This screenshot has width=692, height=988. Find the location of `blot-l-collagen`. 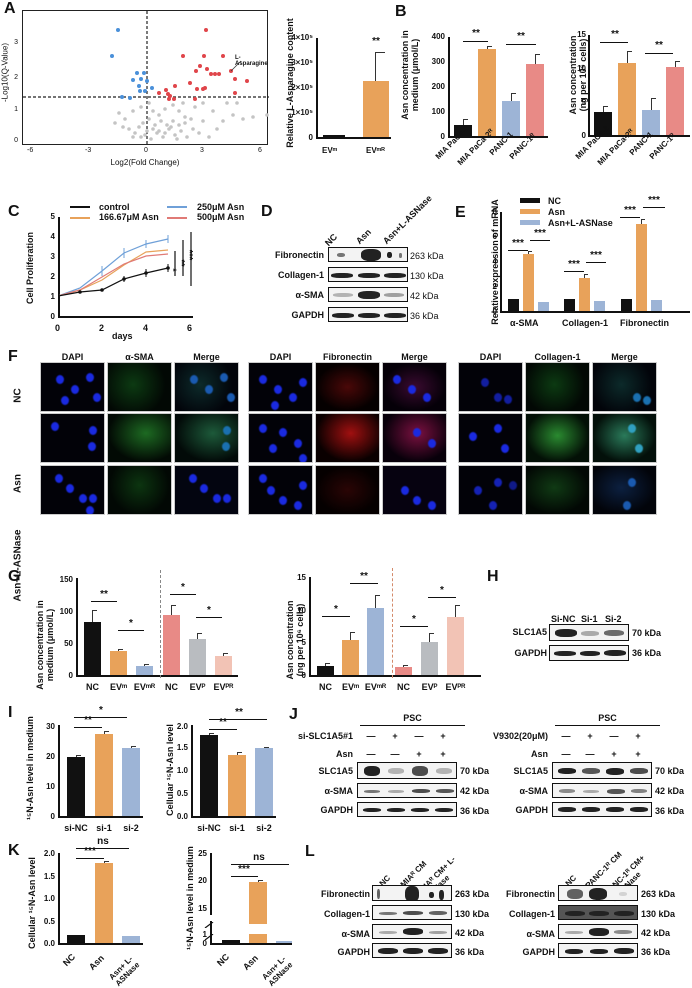

blot-l-collagen is located at coordinates (412, 912).